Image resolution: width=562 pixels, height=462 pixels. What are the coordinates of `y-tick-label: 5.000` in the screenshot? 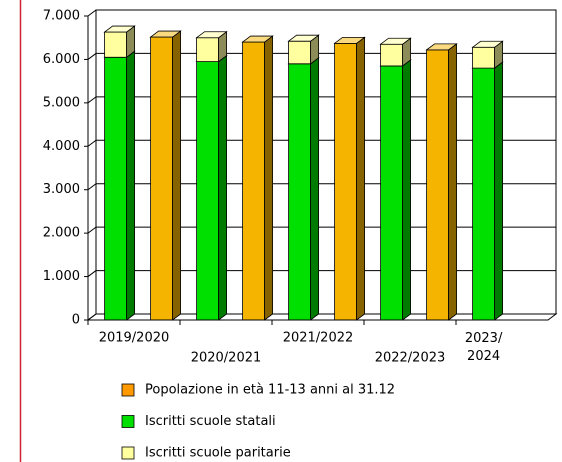 It's located at (61, 102).